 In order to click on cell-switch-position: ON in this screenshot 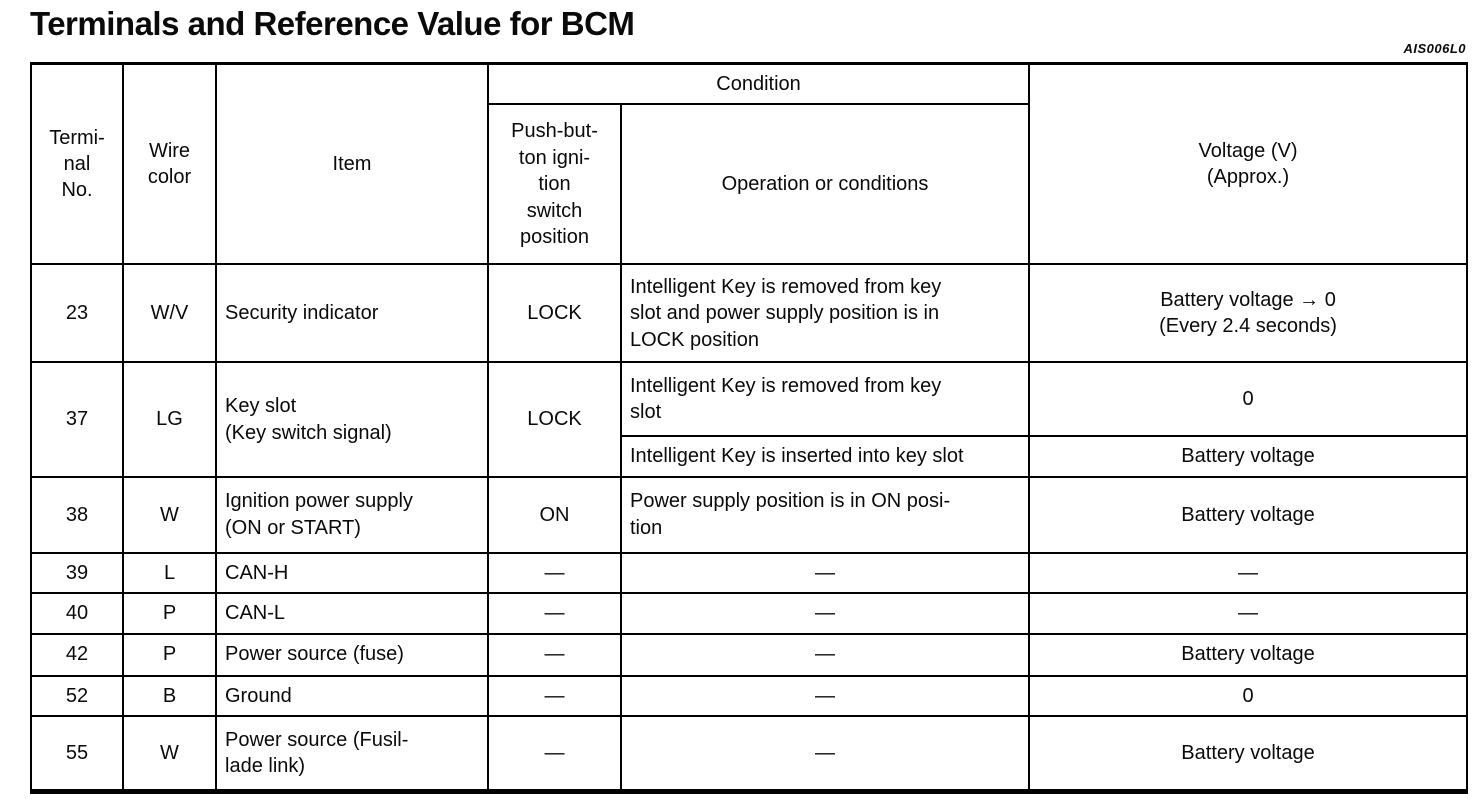, I will do `click(554, 514)`.